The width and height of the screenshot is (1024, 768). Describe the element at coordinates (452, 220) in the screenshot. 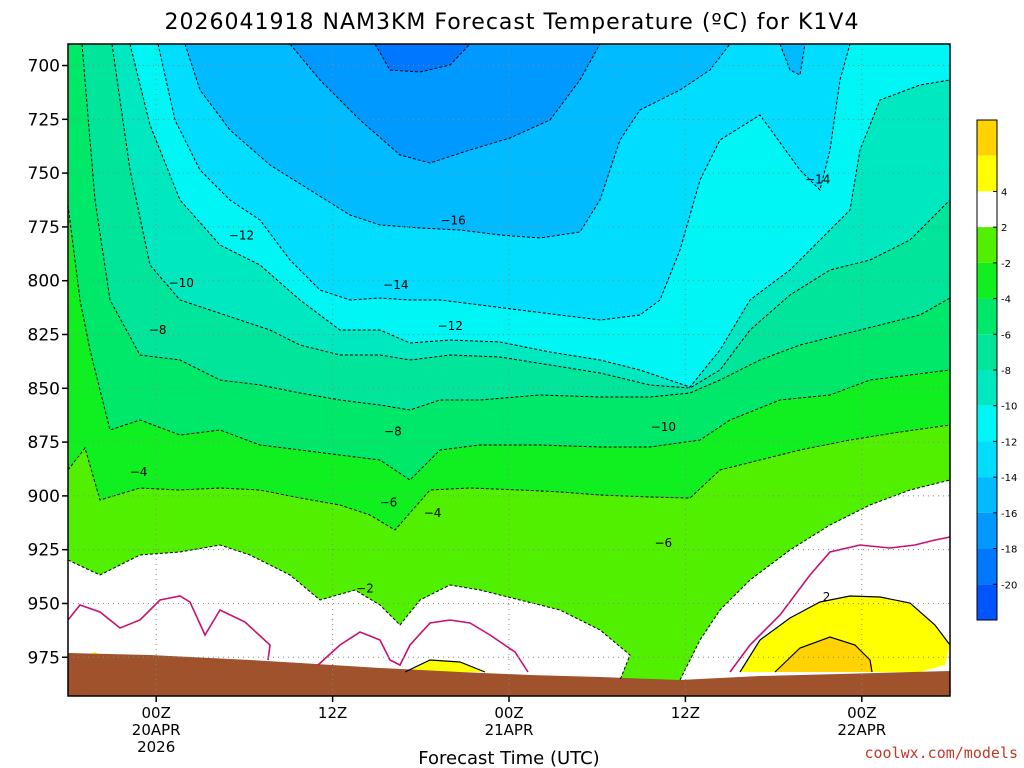

I see `contour-label: −16` at that location.